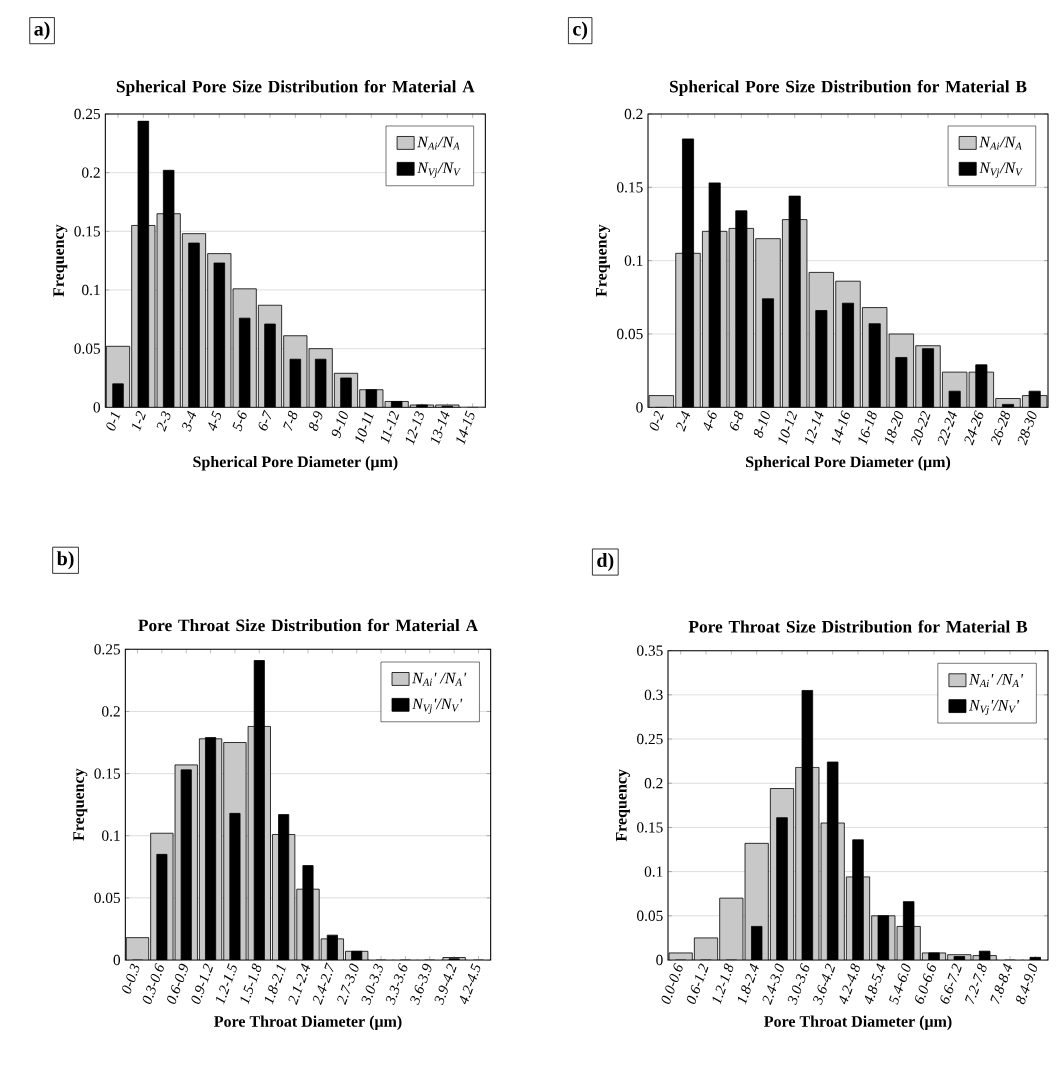 This screenshot has height=1074, width=1064. I want to click on x-tick-label: 6.6-7.2, so click(951, 983).